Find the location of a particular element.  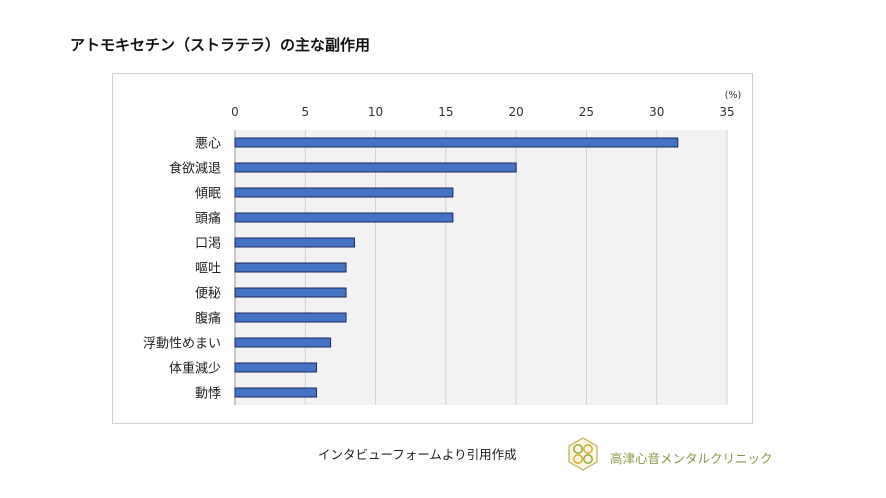

category-label: 悪心 is located at coordinates (208, 144).